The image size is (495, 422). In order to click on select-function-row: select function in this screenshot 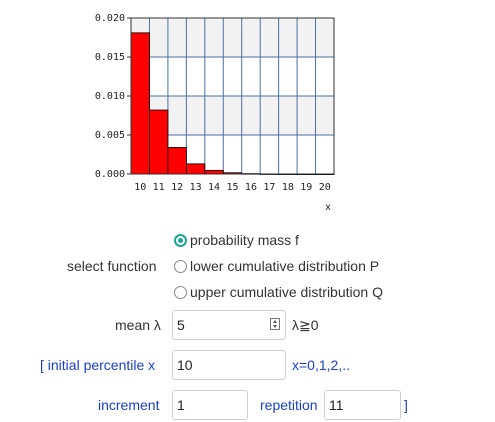, I will do `click(112, 266)`.